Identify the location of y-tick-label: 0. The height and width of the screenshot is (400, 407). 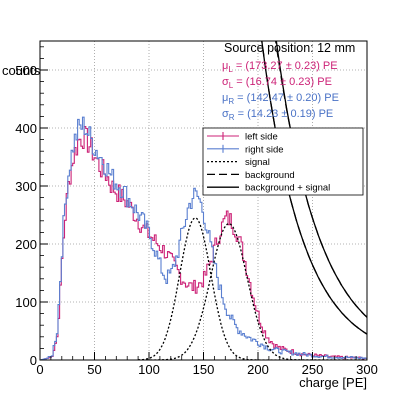
(33, 360).